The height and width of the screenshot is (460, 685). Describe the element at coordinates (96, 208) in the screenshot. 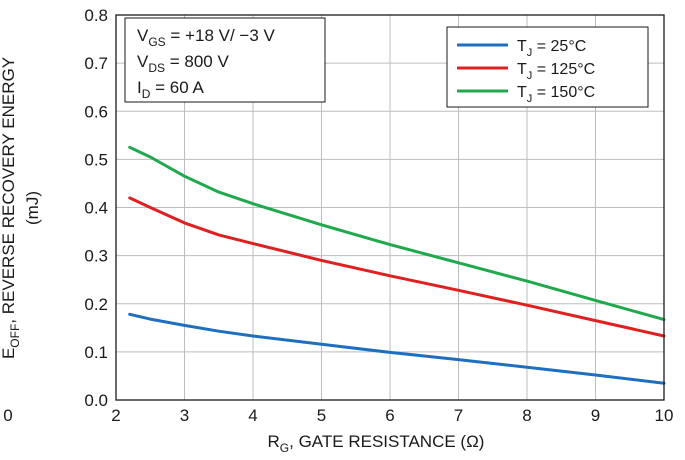

I see `y-tick-label: 0.4` at that location.